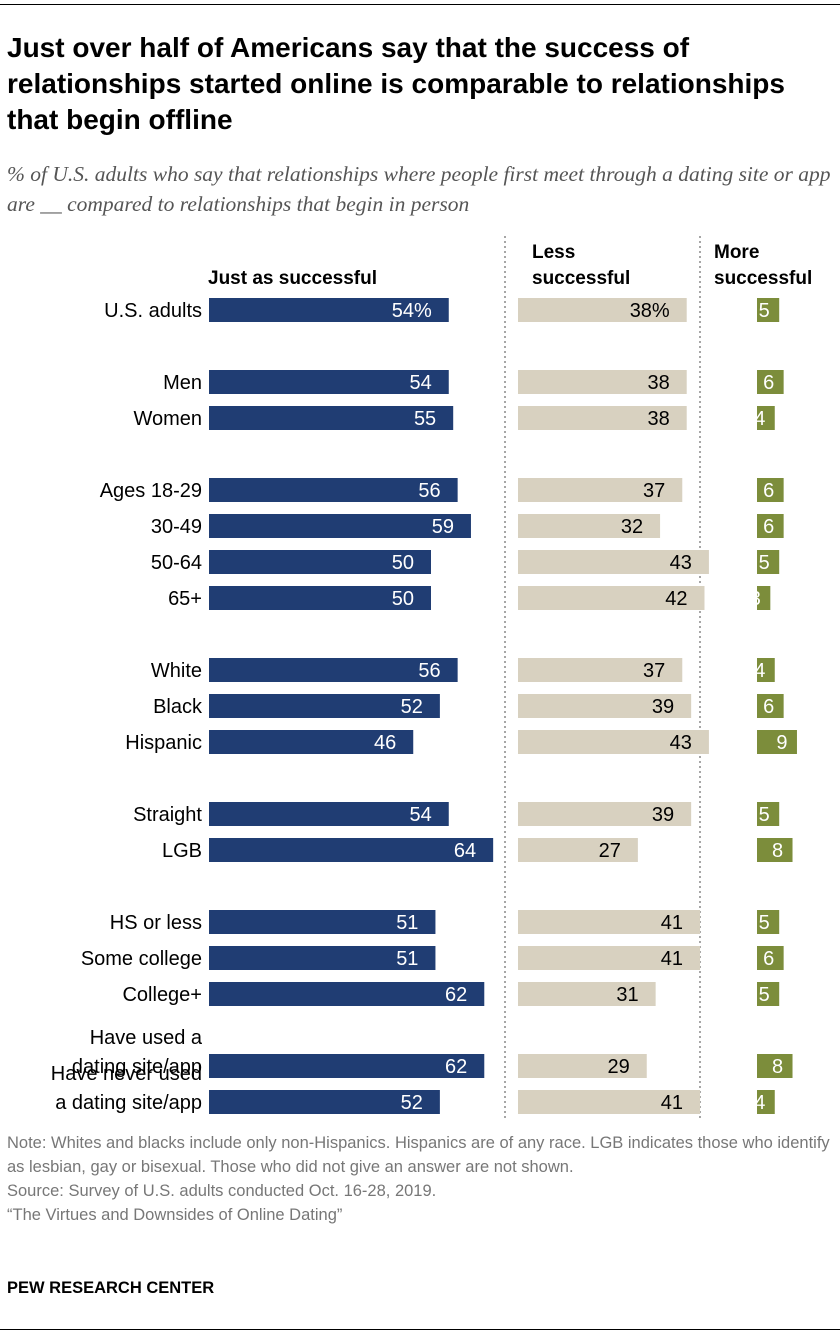 The width and height of the screenshot is (840, 1336). Describe the element at coordinates (632, 527) in the screenshot. I see `value-less-30-49: 32` at that location.